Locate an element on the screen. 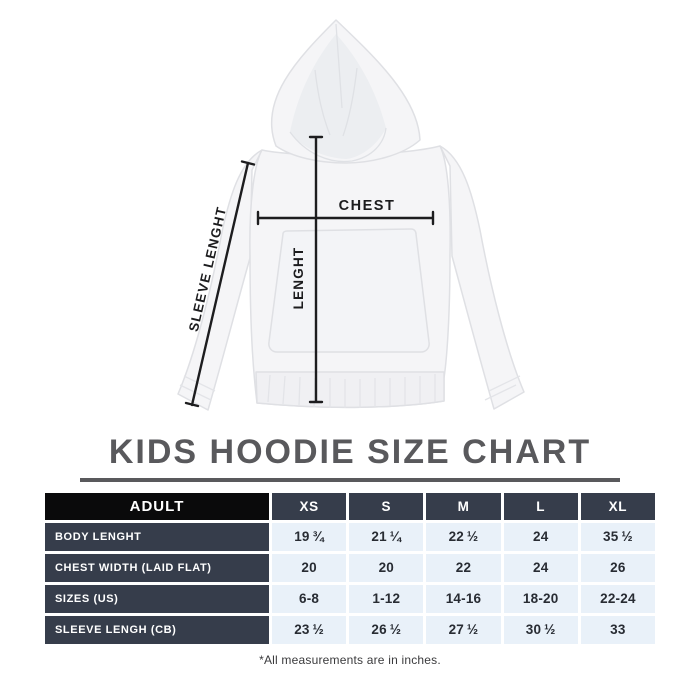 The height and width of the screenshot is (700, 700). row-label-sizes-us: SIZES (US) is located at coordinates (157, 599).